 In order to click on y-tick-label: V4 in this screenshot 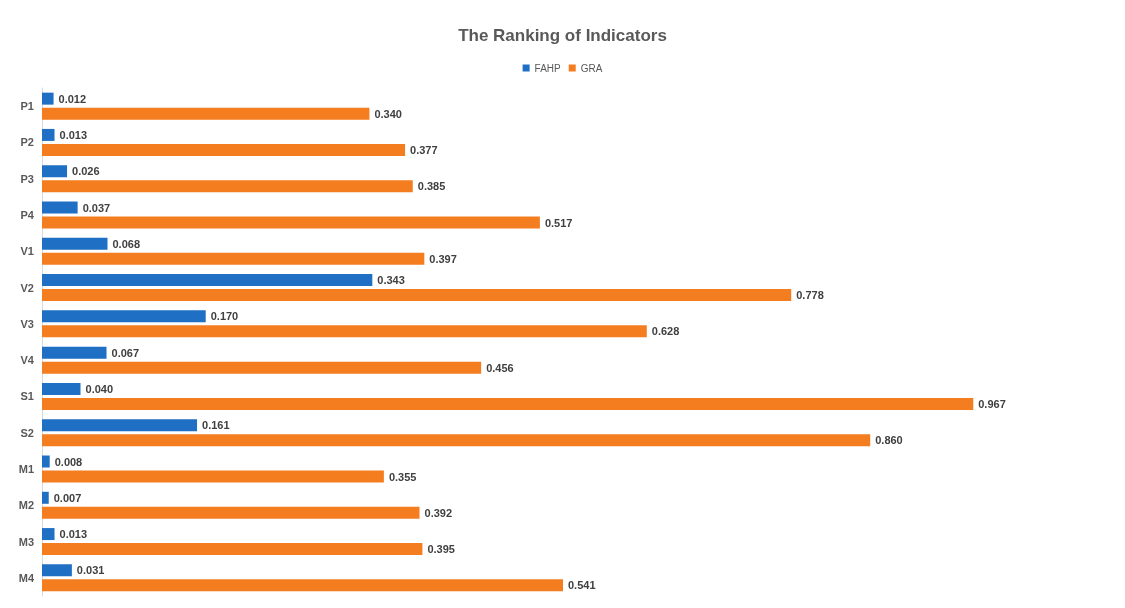, I will do `click(27, 360)`.